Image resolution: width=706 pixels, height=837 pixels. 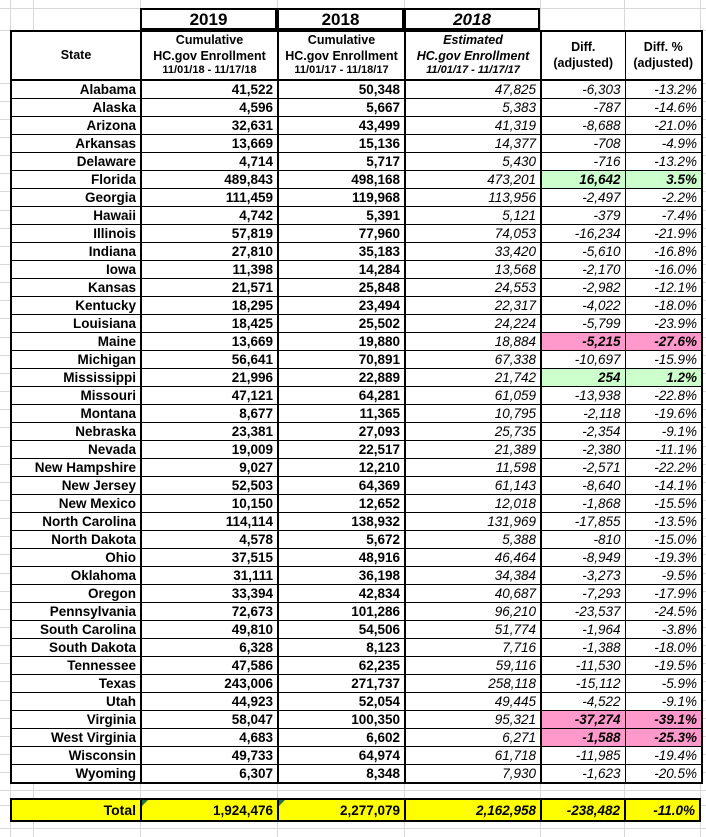 I want to click on cell-diff: -708, so click(x=583, y=143).